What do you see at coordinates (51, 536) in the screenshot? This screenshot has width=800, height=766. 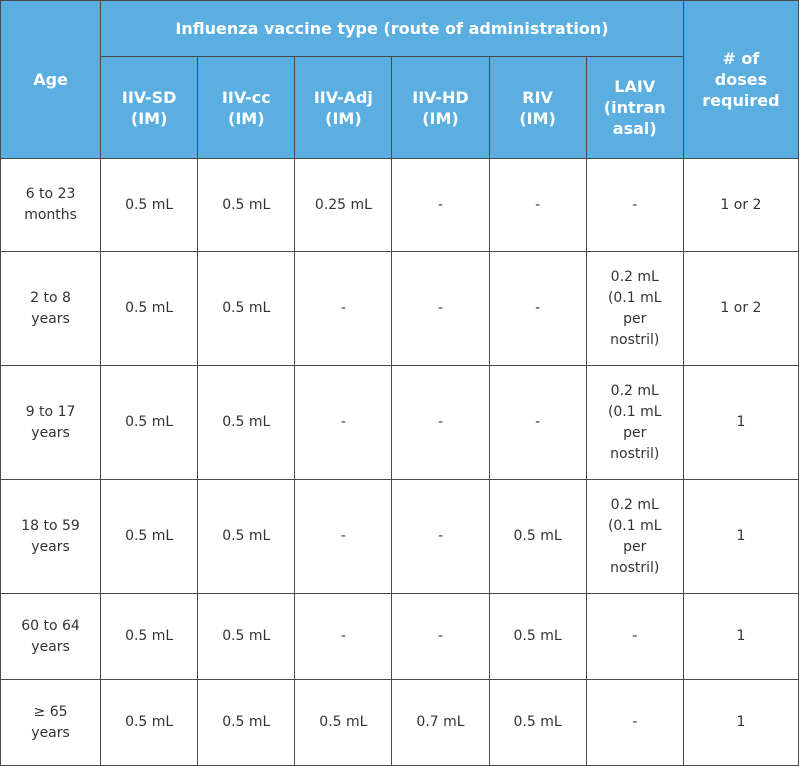 I see `age-cell: 18 to 59 years` at bounding box center [51, 536].